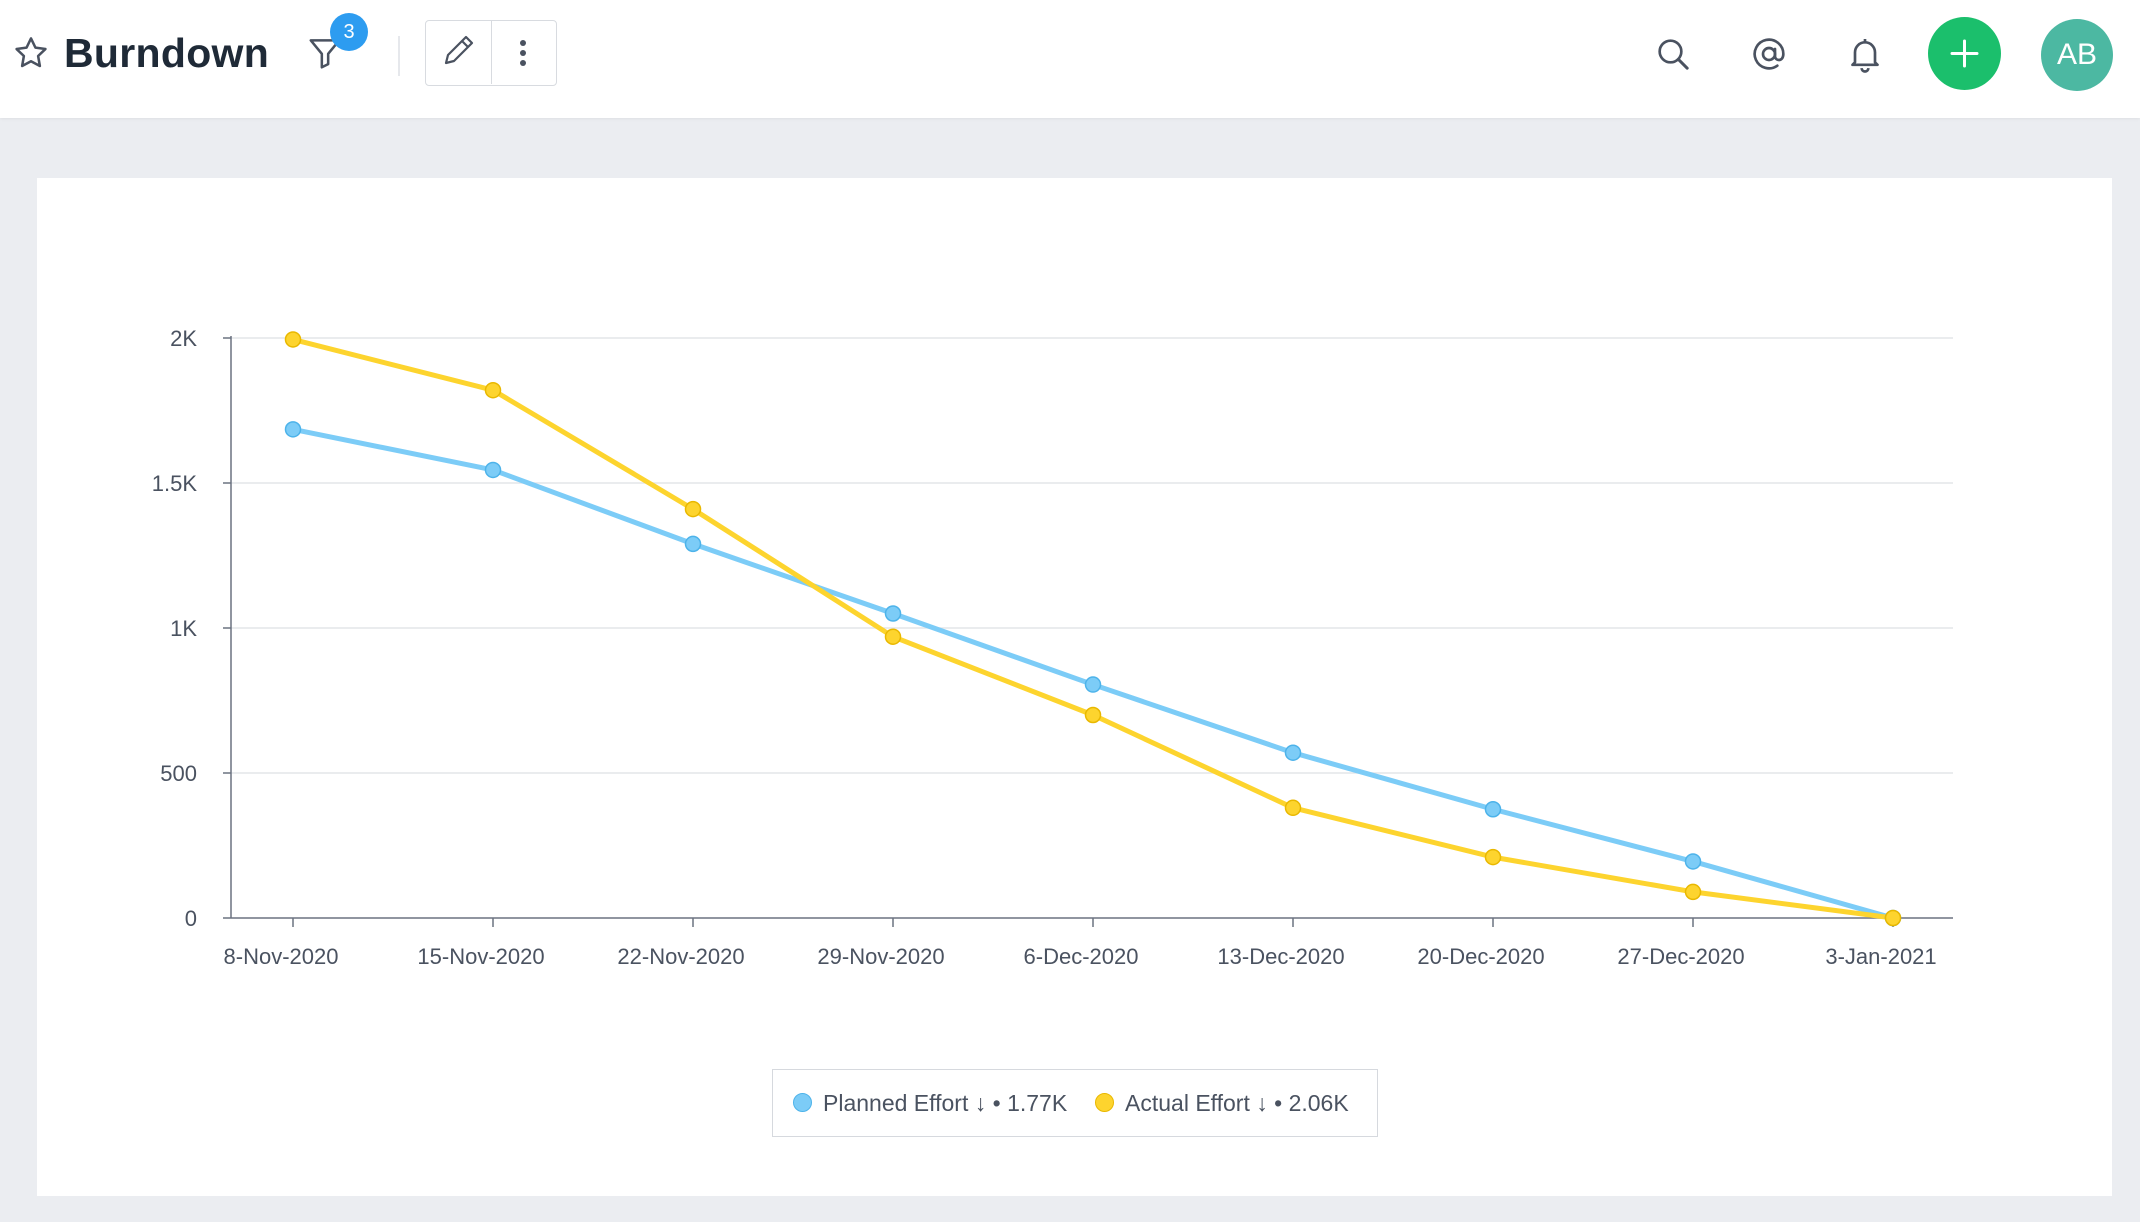  What do you see at coordinates (1680, 956) in the screenshot?
I see `x-tick-label: 27-Dec-2020` at bounding box center [1680, 956].